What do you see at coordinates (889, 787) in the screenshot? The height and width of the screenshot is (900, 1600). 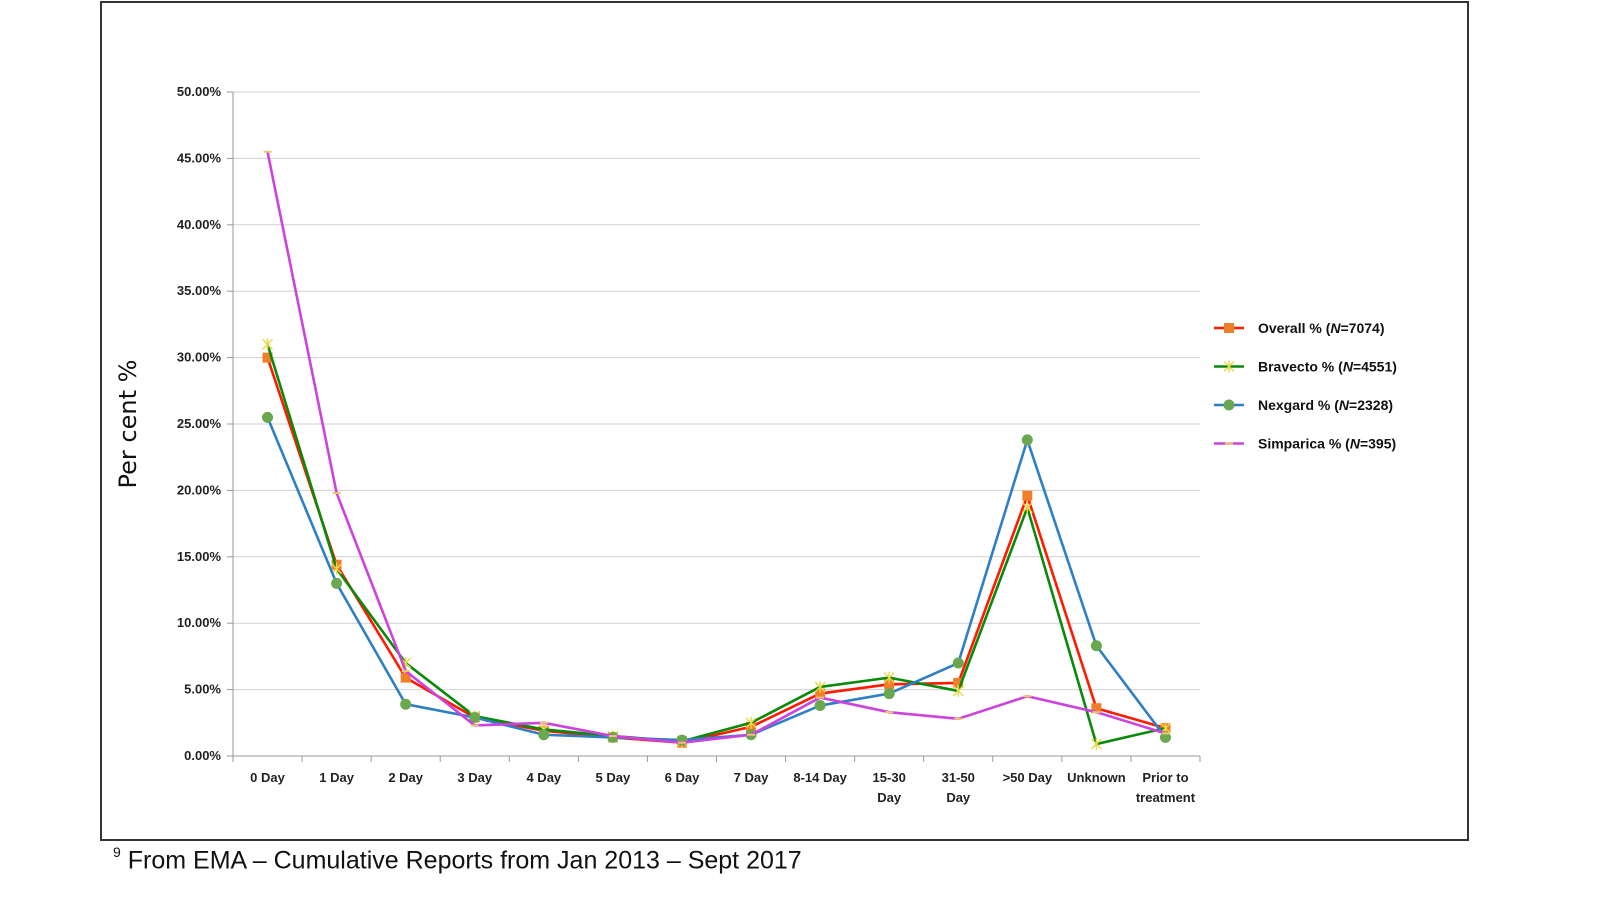 I see `x-tick-label: 15-30 Day` at bounding box center [889, 787].